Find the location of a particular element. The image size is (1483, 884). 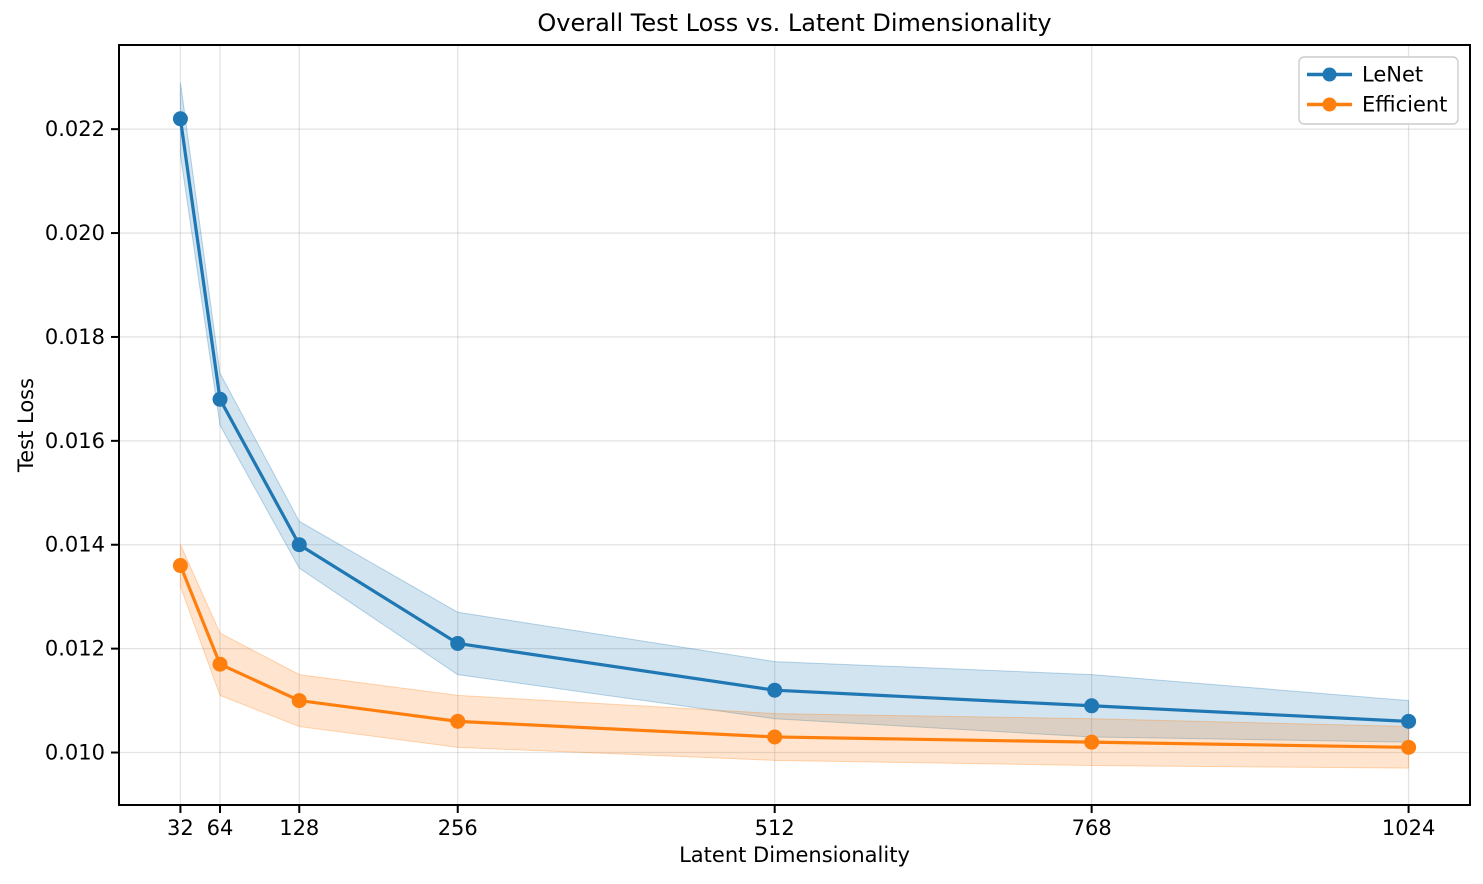

x-tick-label-512: 512 is located at coordinates (775, 828).